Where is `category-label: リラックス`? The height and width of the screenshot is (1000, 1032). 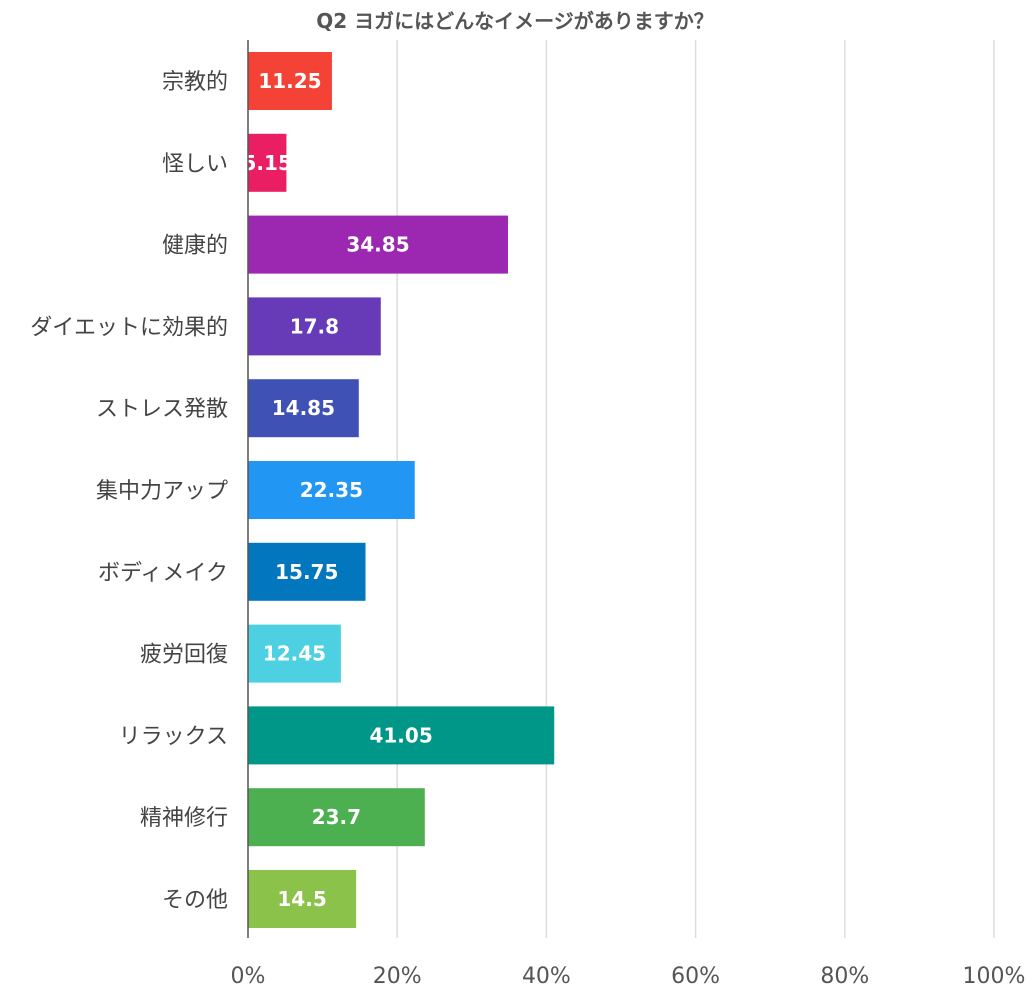 category-label: リラックス is located at coordinates (173, 736).